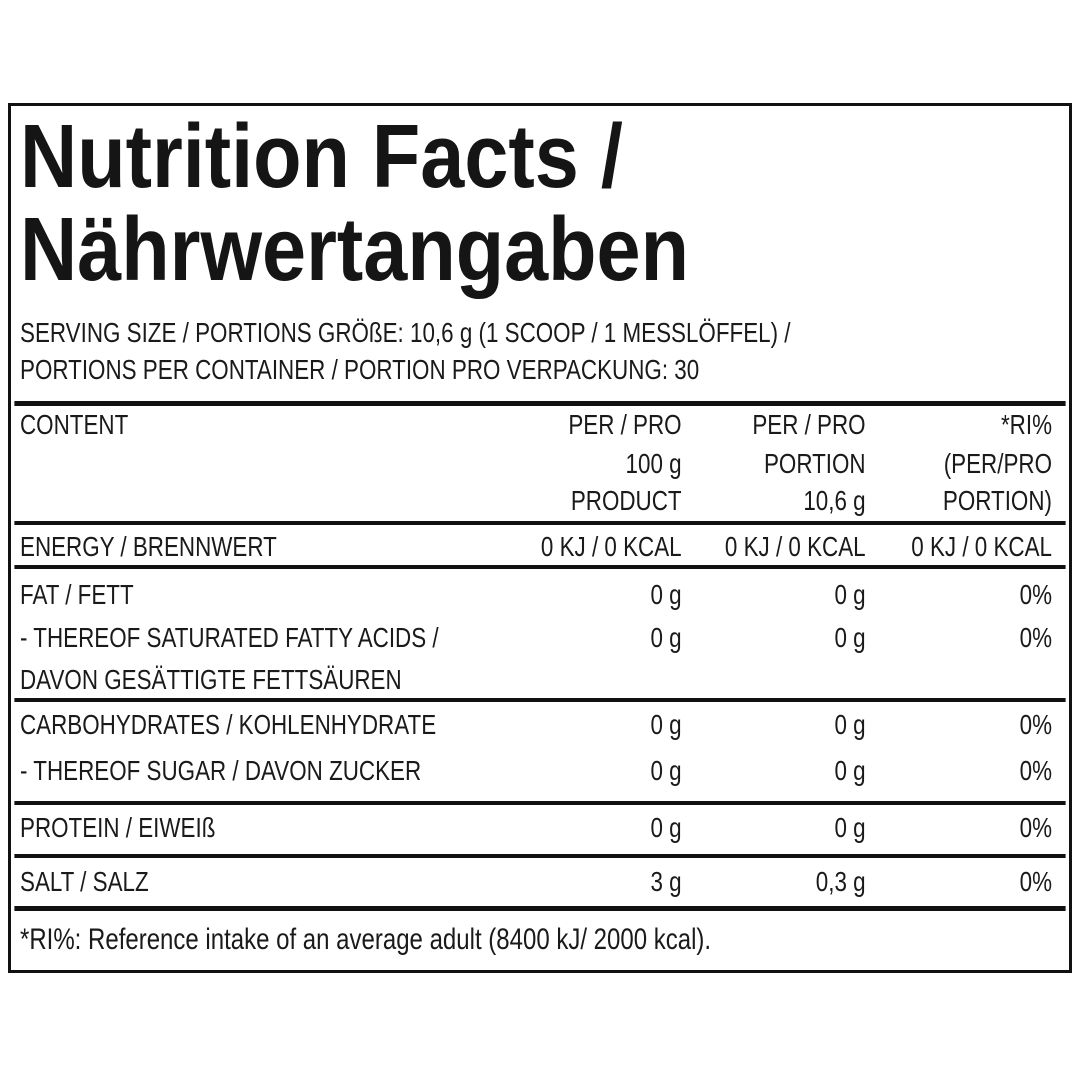 Image resolution: width=1080 pixels, height=1080 pixels. What do you see at coordinates (74, 424) in the screenshot?
I see `column-header: CONTENT` at bounding box center [74, 424].